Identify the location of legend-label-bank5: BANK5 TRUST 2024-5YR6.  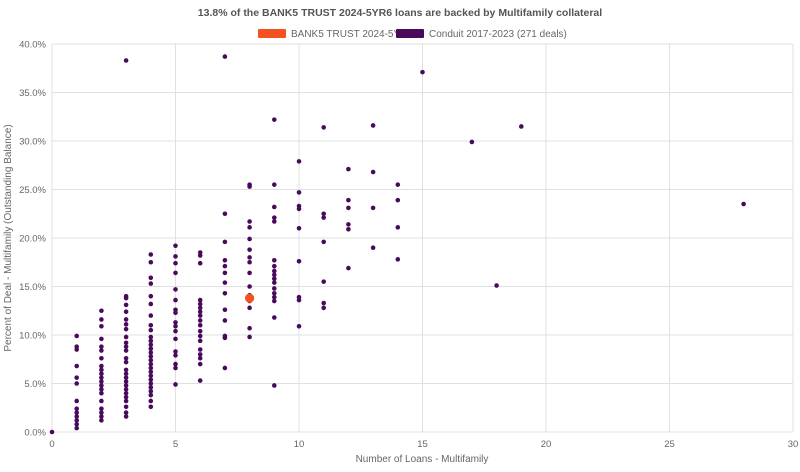
(352, 34).